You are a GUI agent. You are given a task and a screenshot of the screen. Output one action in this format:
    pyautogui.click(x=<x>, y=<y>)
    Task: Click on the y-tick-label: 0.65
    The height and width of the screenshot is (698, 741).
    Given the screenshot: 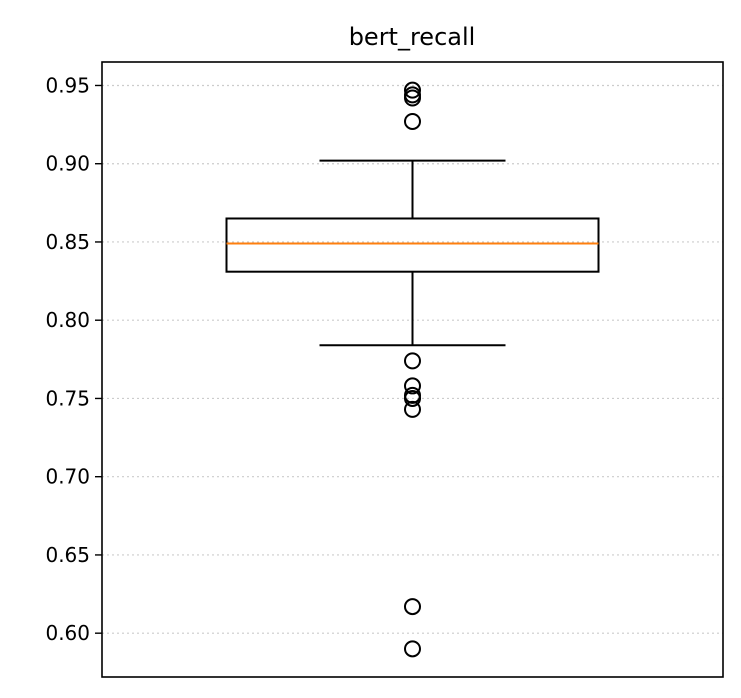 What is the action you would take?
    pyautogui.click(x=67, y=555)
    